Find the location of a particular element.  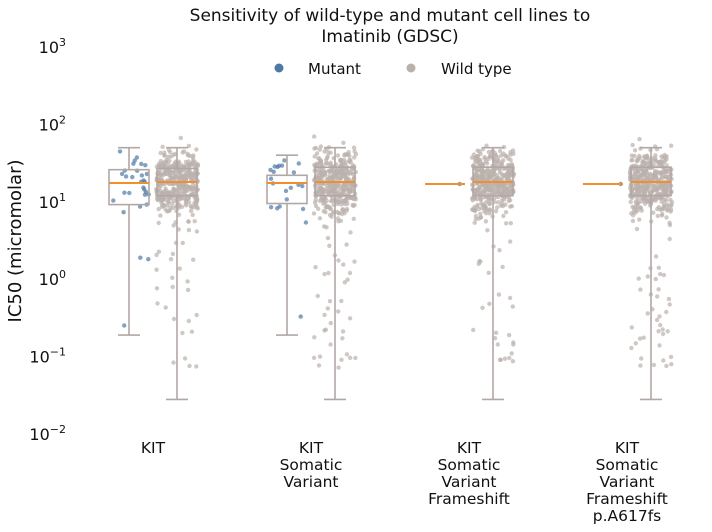

mutant-box is located at coordinates (129, 187).